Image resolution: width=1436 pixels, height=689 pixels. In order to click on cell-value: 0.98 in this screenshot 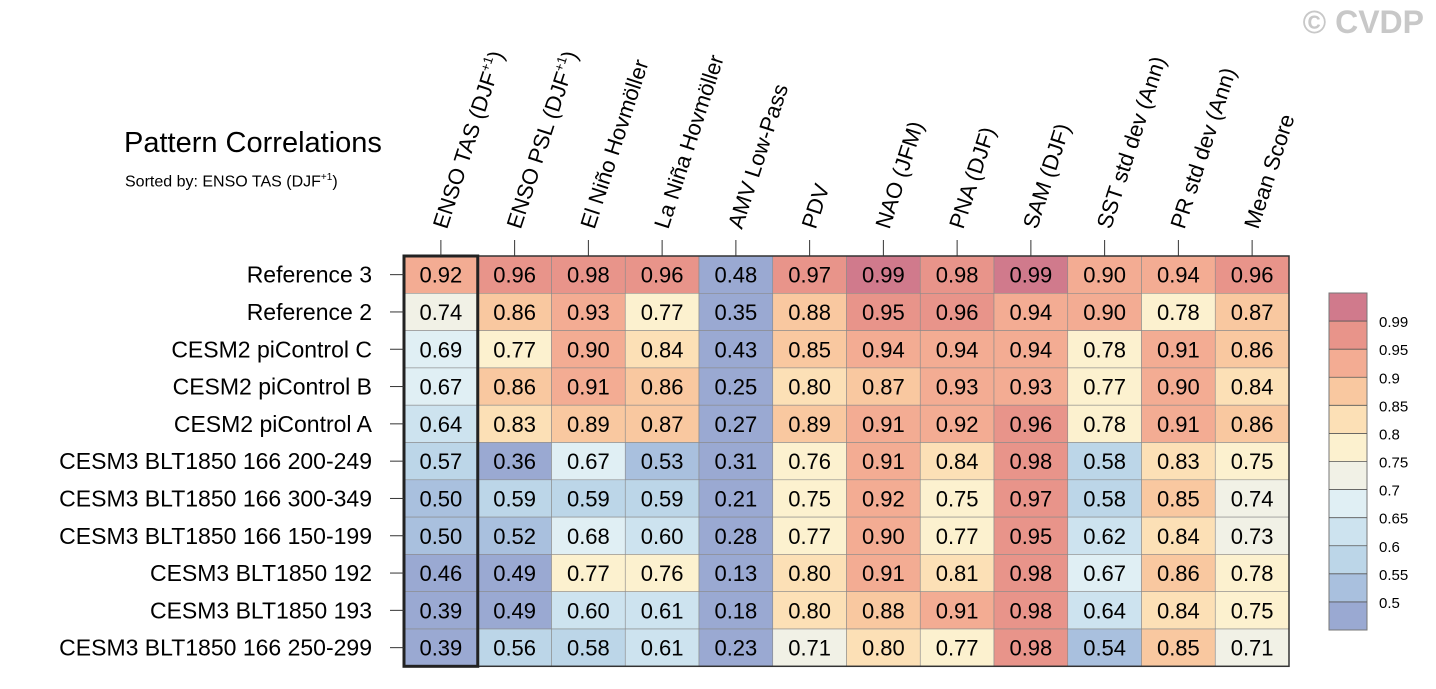, I will do `click(588, 275)`.